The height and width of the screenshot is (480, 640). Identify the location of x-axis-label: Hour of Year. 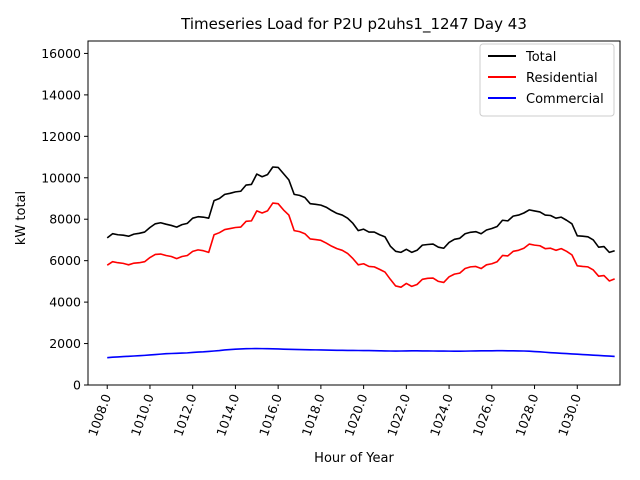
(354, 458).